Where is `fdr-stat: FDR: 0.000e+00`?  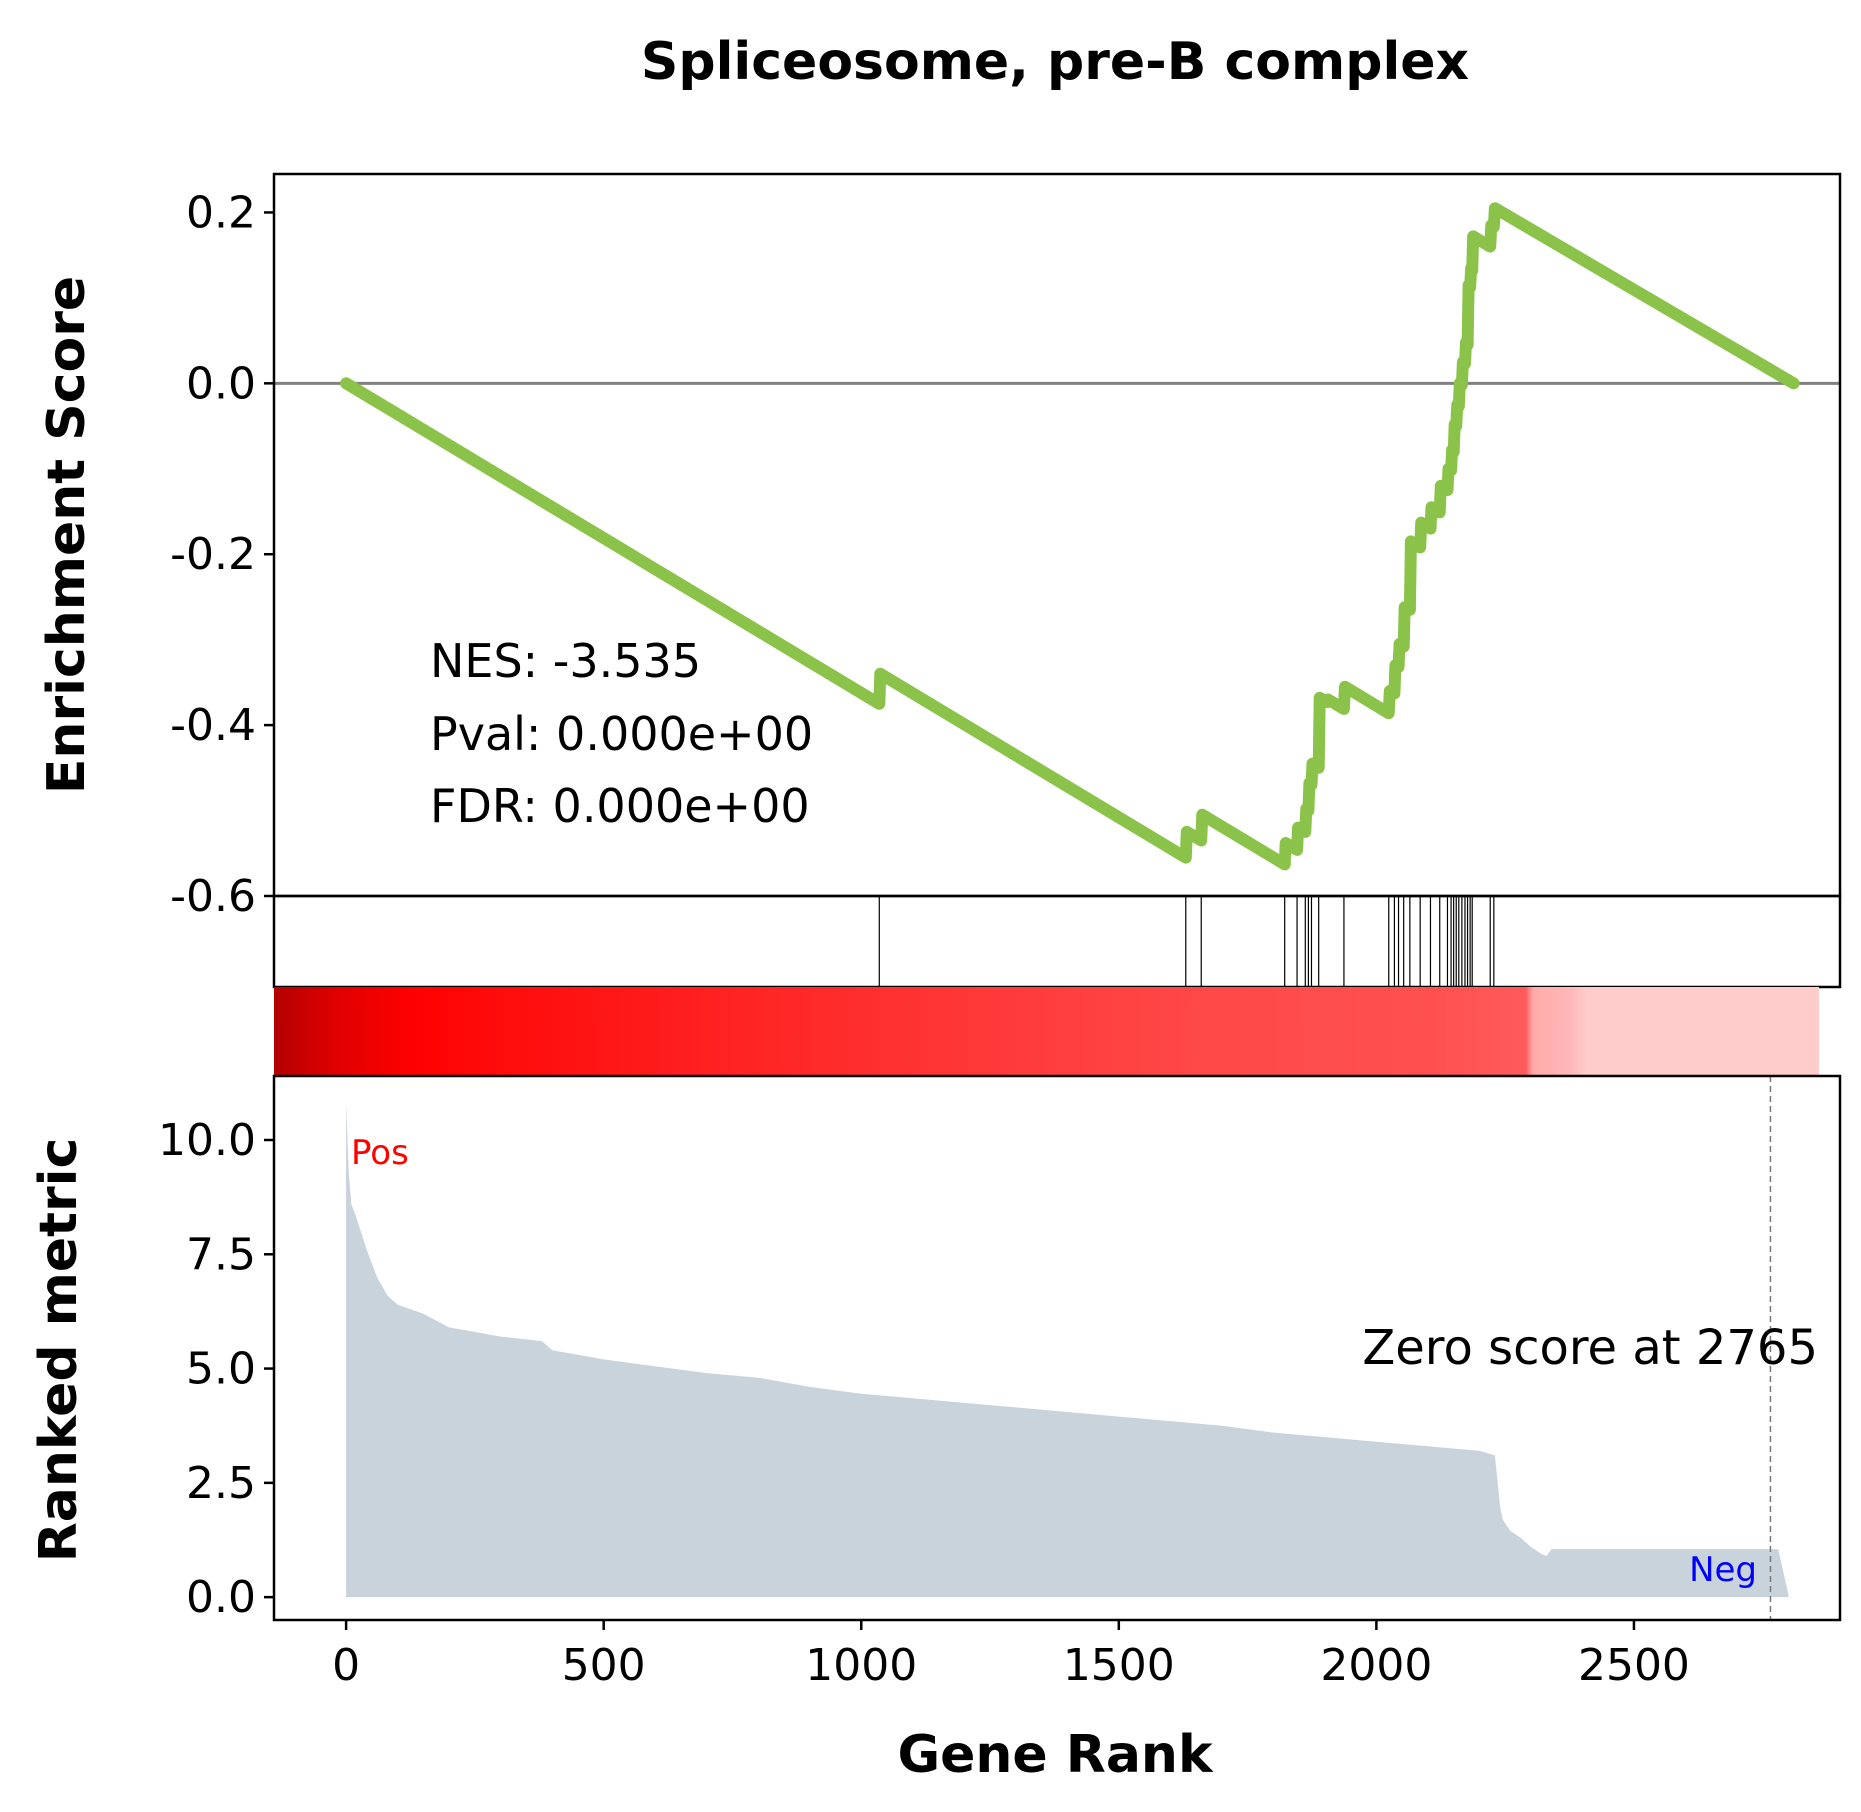
fdr-stat: FDR: 0.000e+00 is located at coordinates (620, 806).